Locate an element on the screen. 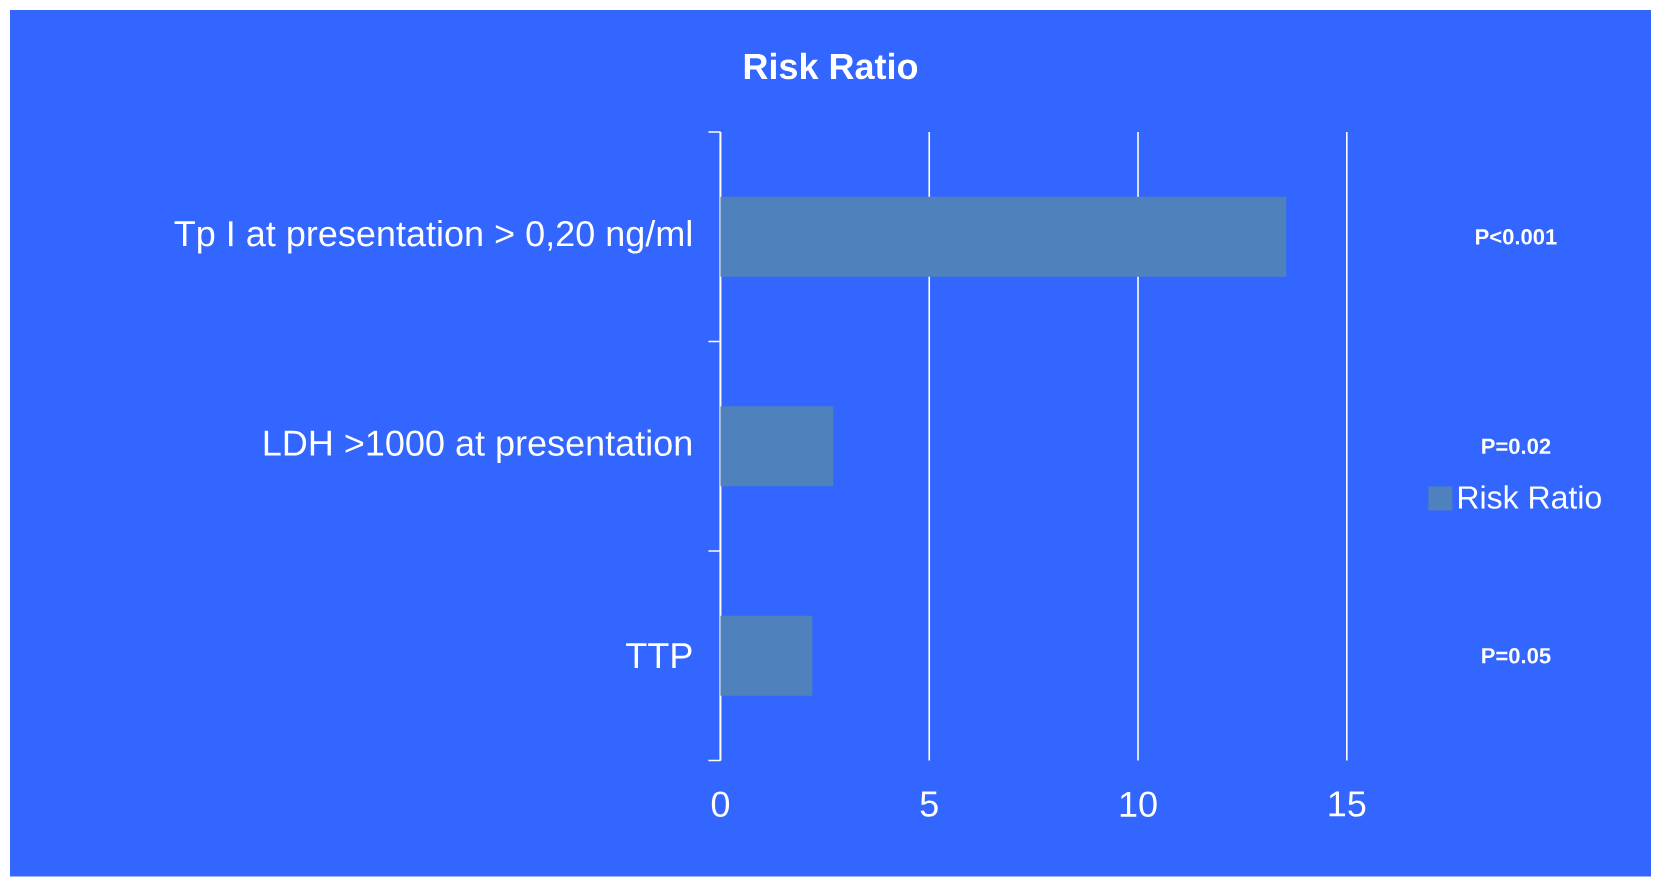 Image resolution: width=1661 pixels, height=887 pixels. x-tick-label: 10 is located at coordinates (1138, 804).